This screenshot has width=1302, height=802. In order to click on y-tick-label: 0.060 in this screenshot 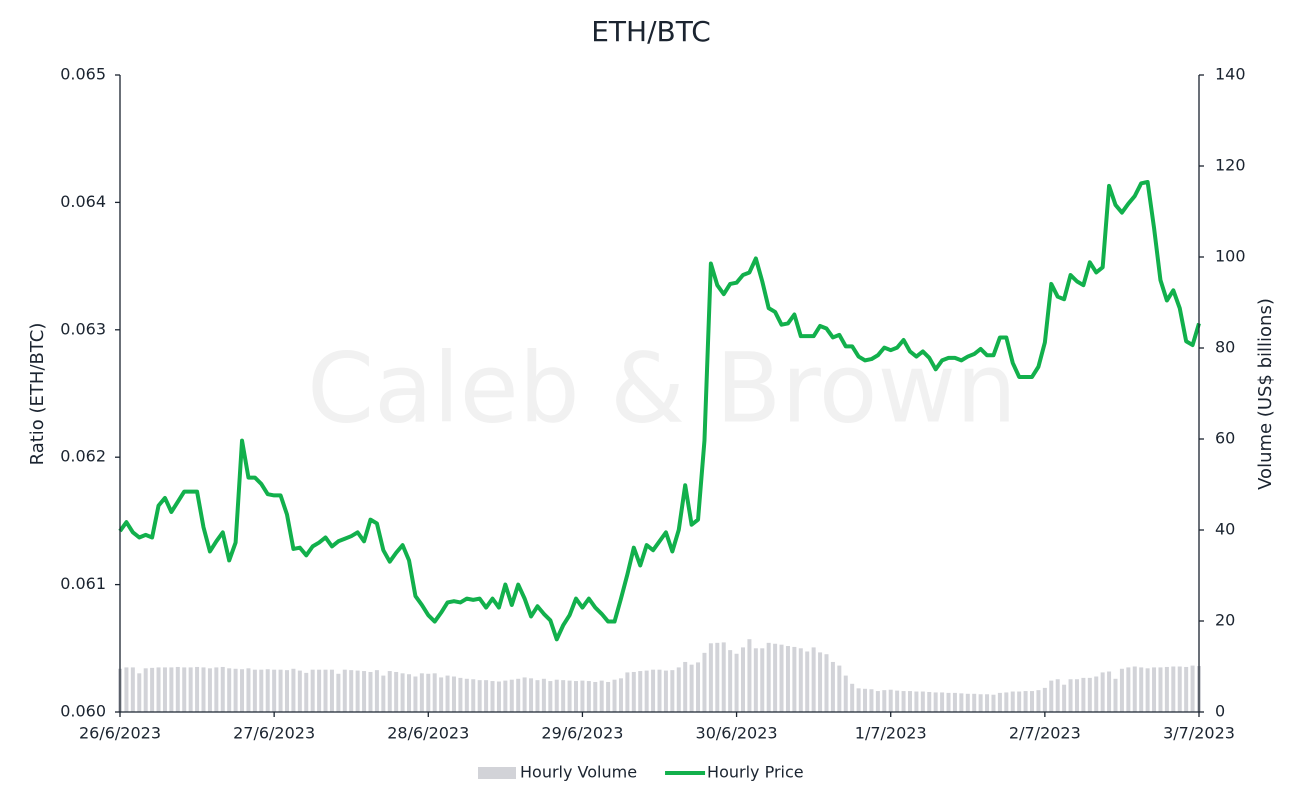, I will do `click(83, 711)`.